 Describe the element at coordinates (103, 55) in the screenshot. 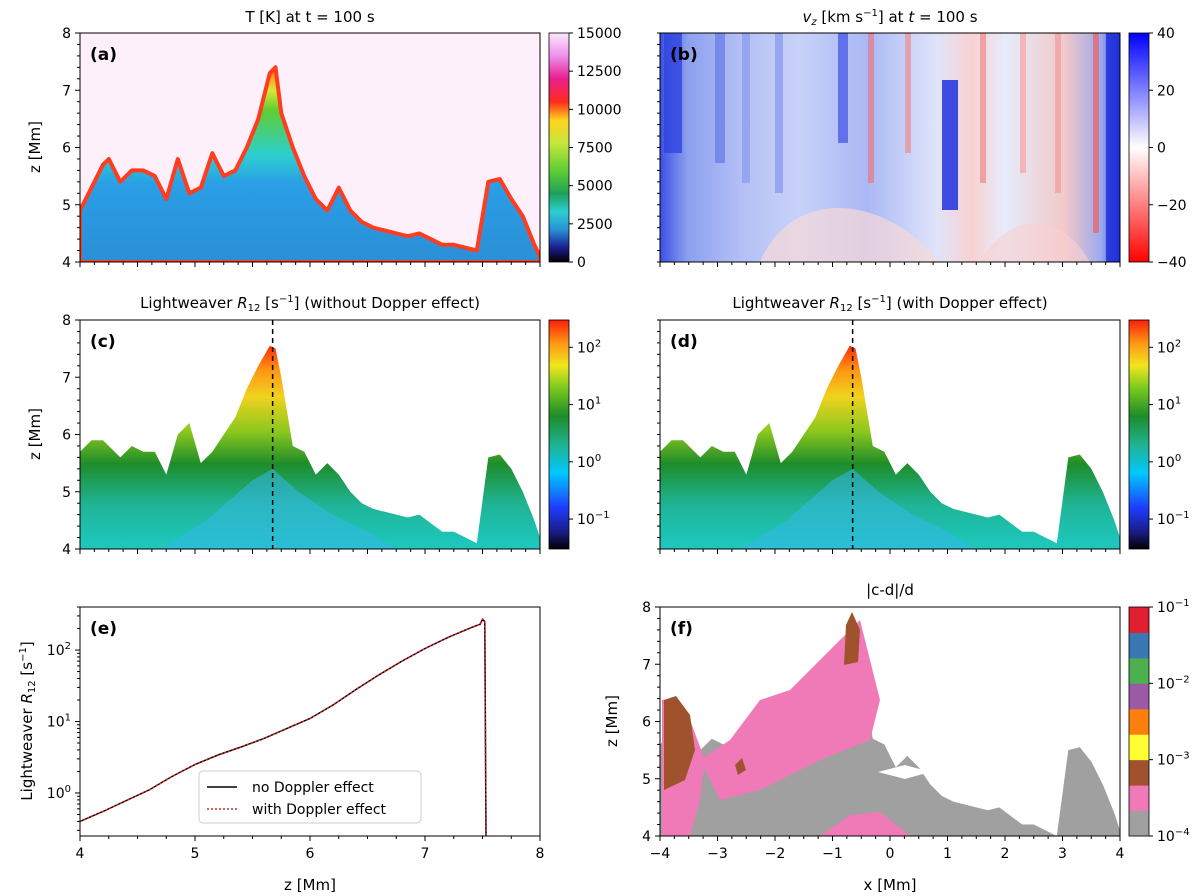

I see `panel-label-a: (a)` at that location.